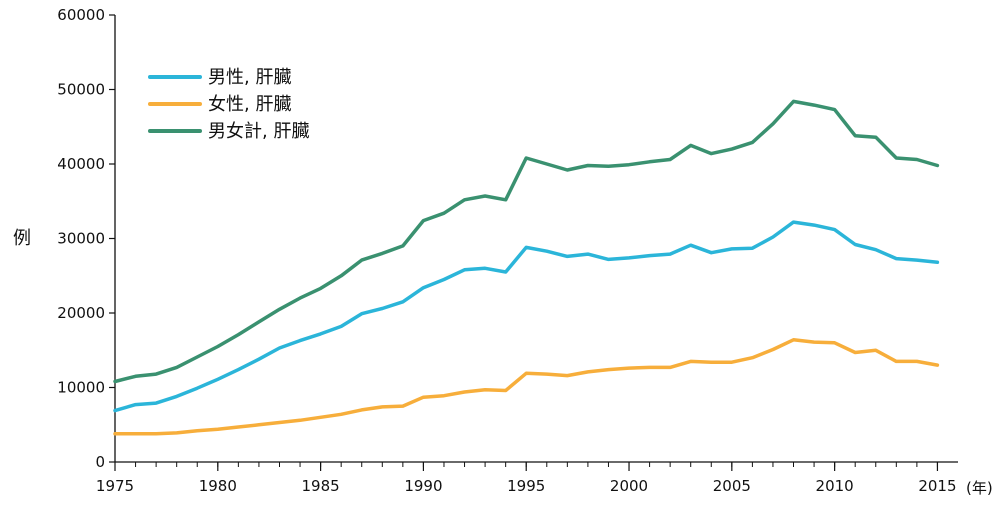 The height and width of the screenshot is (510, 1000). What do you see at coordinates (835, 486) in the screenshot?
I see `x-tick-label: 2010` at bounding box center [835, 486].